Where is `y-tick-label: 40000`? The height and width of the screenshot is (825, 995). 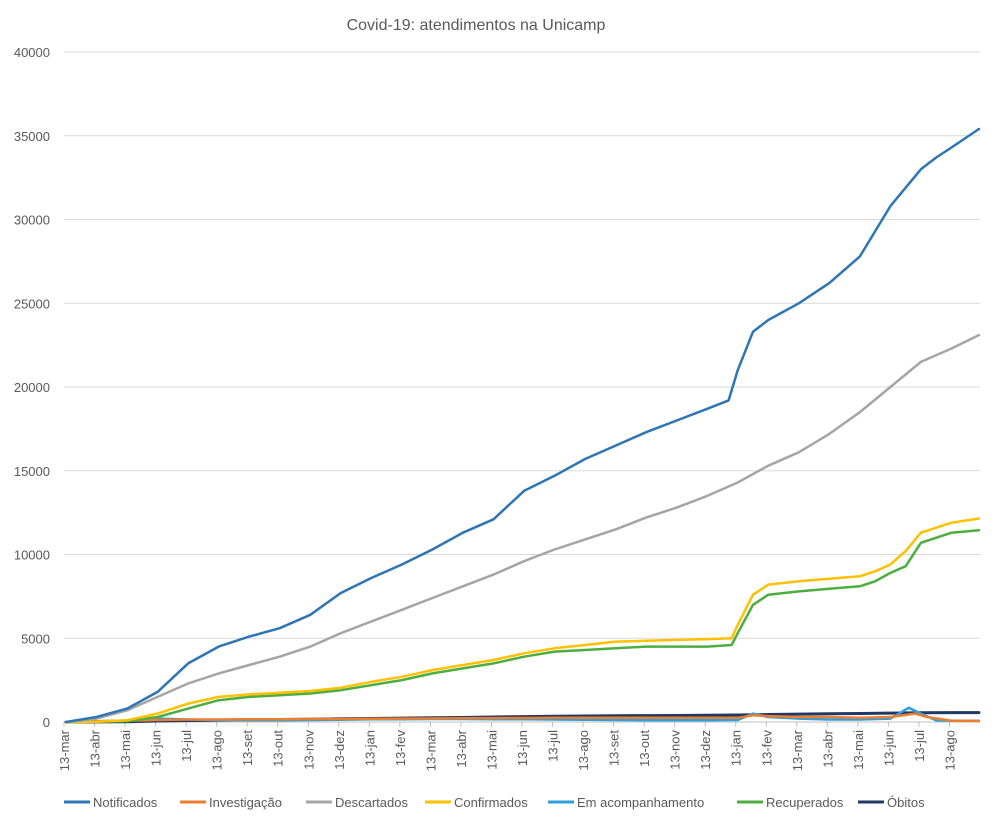
y-tick-label: 40000 is located at coordinates (32, 52).